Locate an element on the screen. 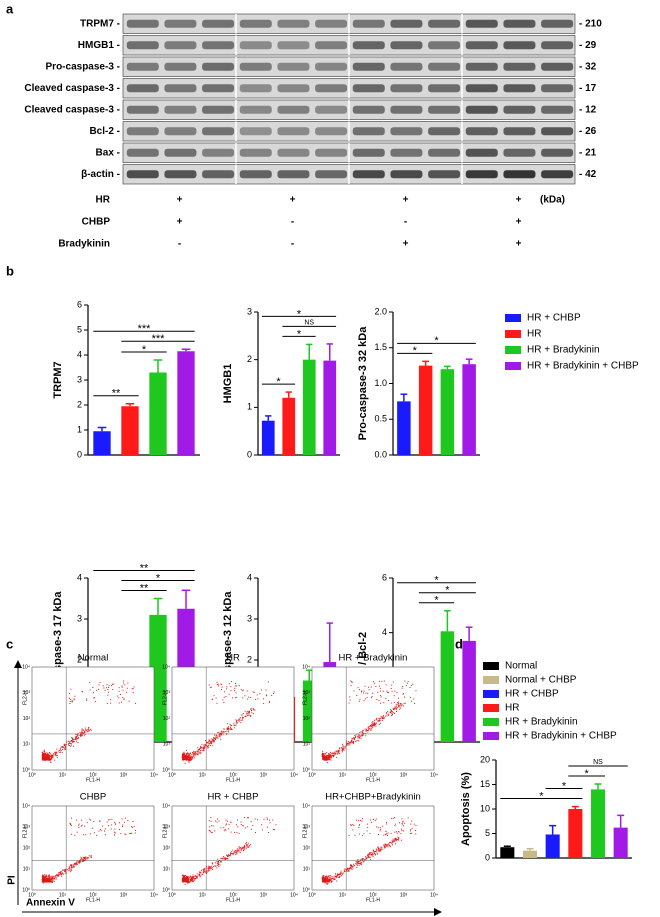 This screenshot has height=917, width=660. event-cloud is located at coordinates (88, 850).